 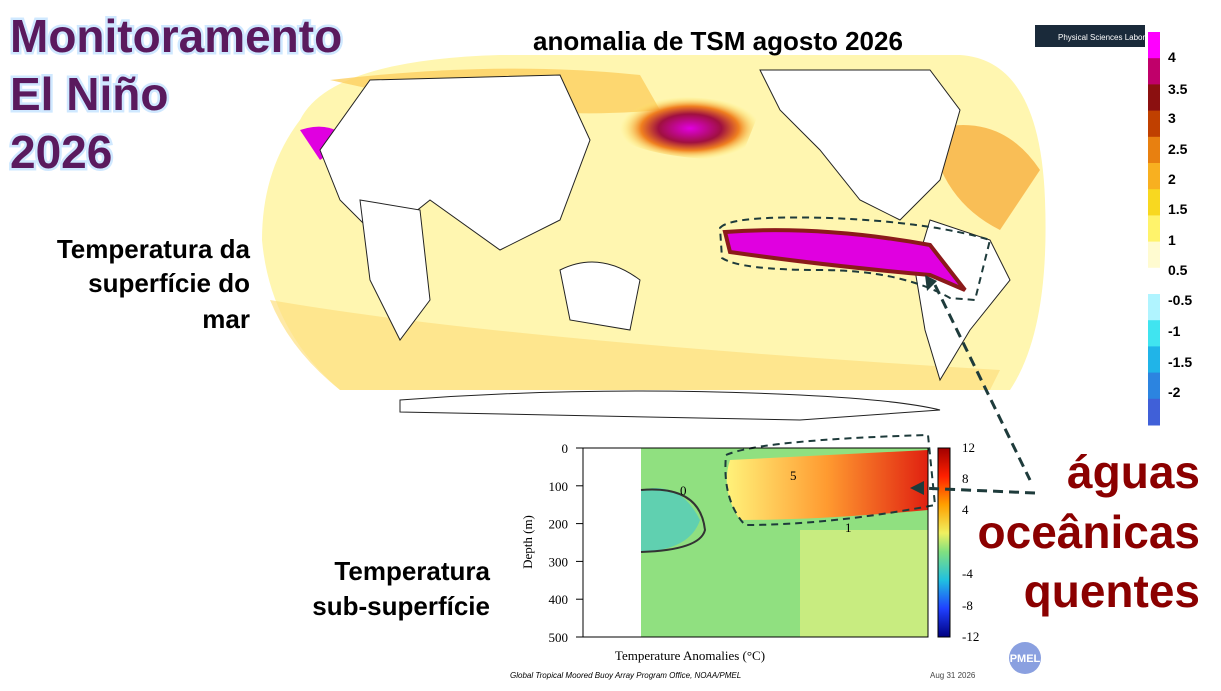 I want to click on y-tick-label: 300, so click(x=559, y=561).